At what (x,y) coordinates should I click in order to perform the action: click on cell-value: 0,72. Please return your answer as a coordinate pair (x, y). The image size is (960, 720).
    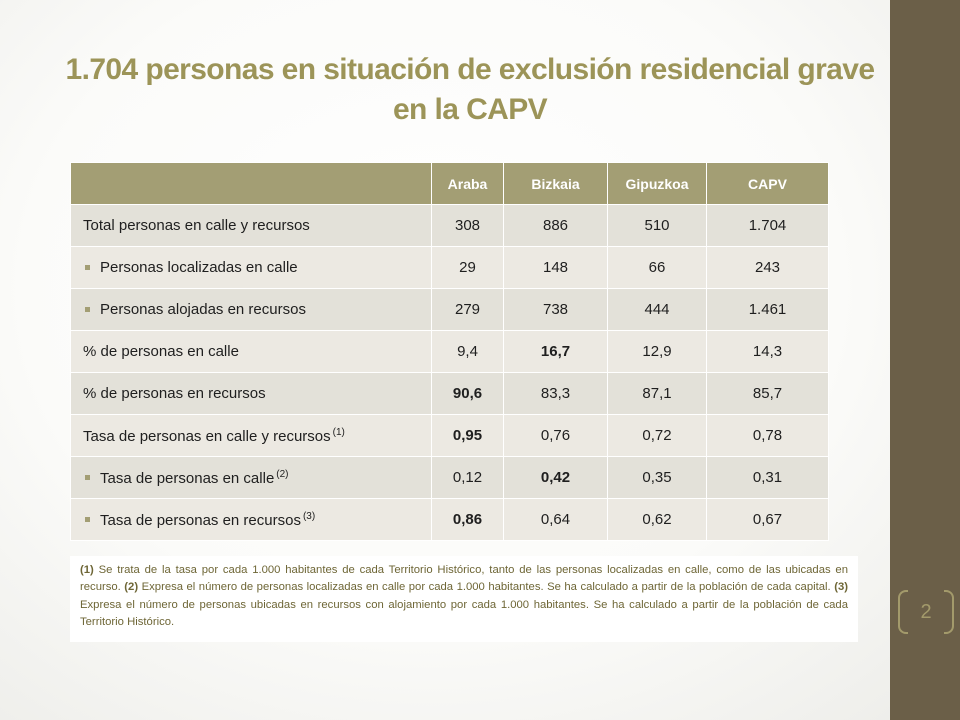
    Looking at the image, I should click on (657, 435).